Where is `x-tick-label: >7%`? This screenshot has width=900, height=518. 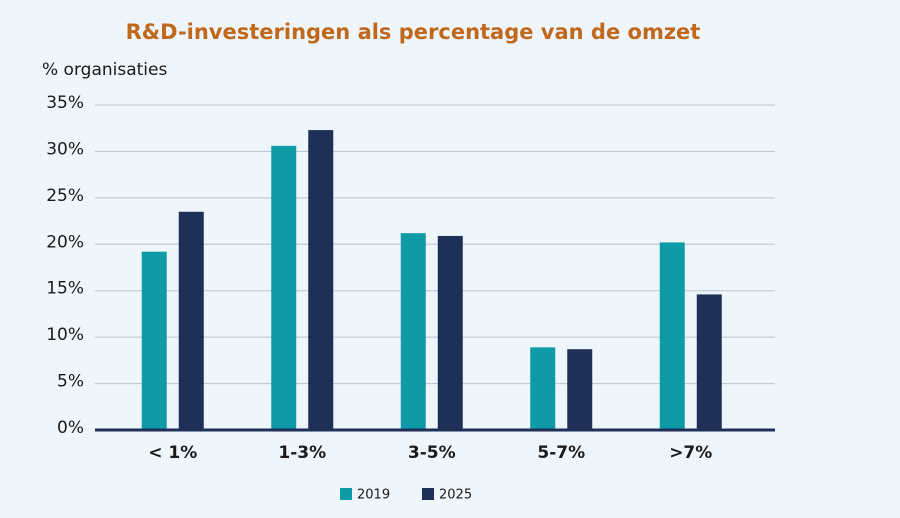
x-tick-label: >7% is located at coordinates (690, 453).